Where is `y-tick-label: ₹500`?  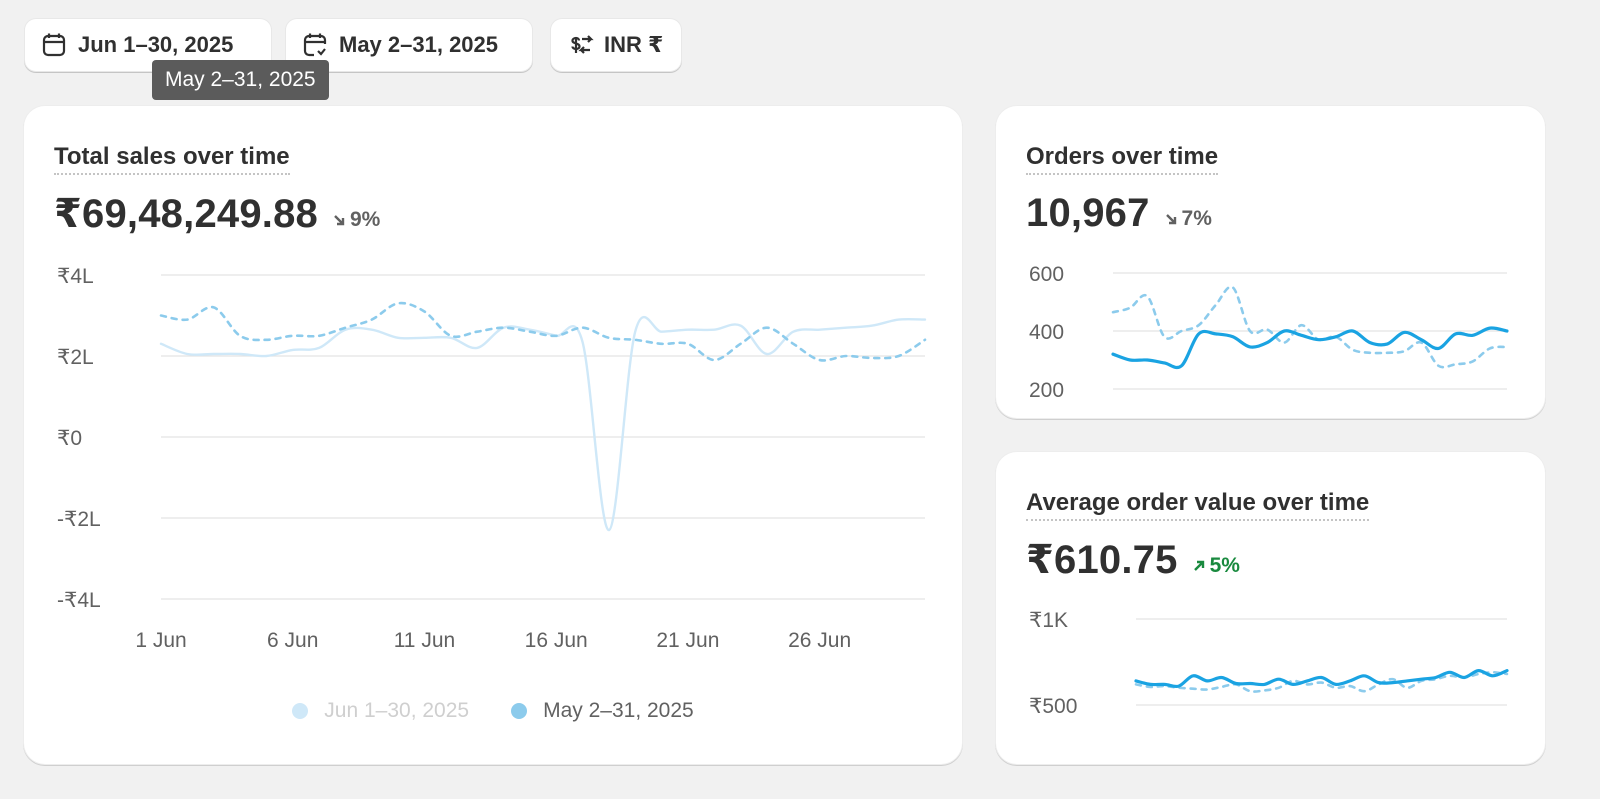
y-tick-label: ₹500 is located at coordinates (1053, 706).